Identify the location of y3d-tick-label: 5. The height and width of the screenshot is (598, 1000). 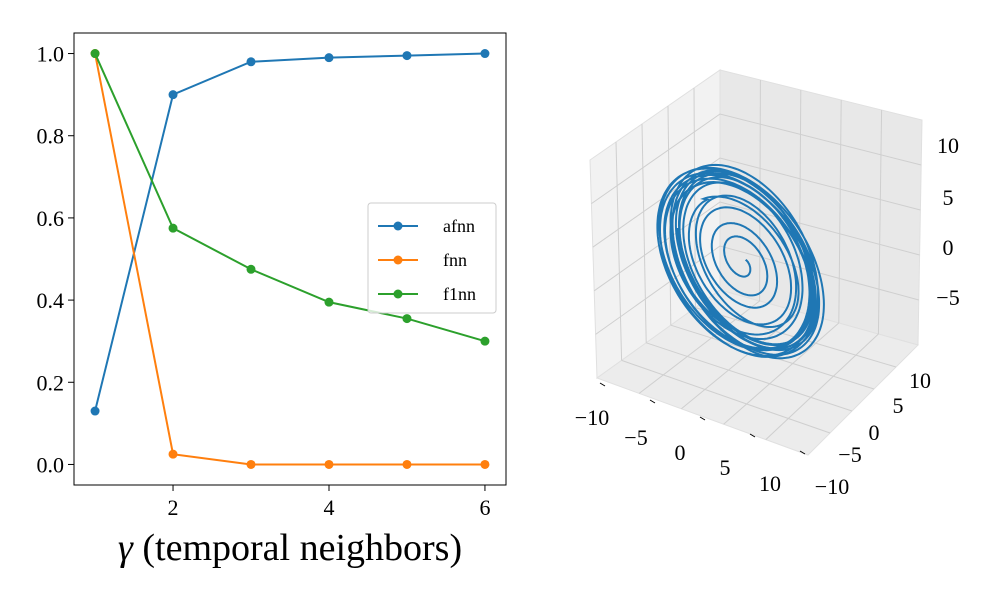
(898, 405).